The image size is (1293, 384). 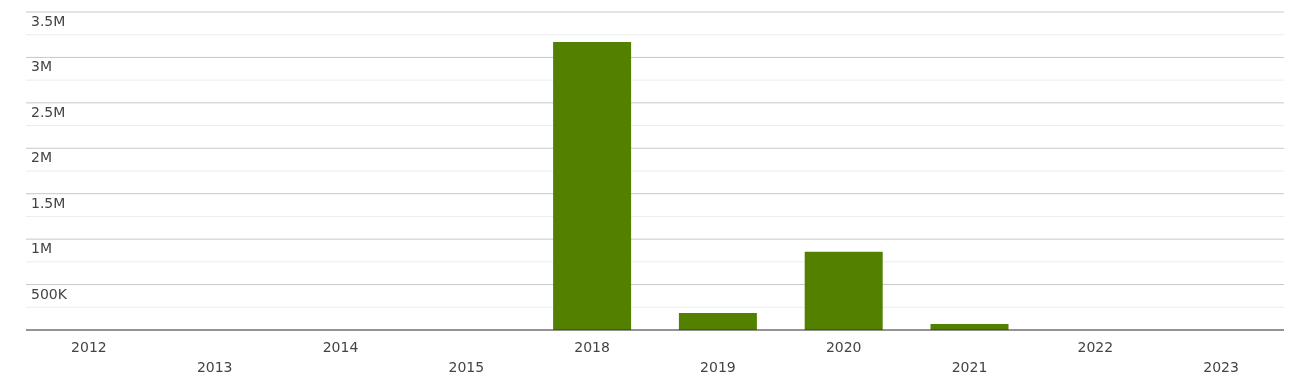 What do you see at coordinates (214, 367) in the screenshot?
I see `x-tick-label: 2013` at bounding box center [214, 367].